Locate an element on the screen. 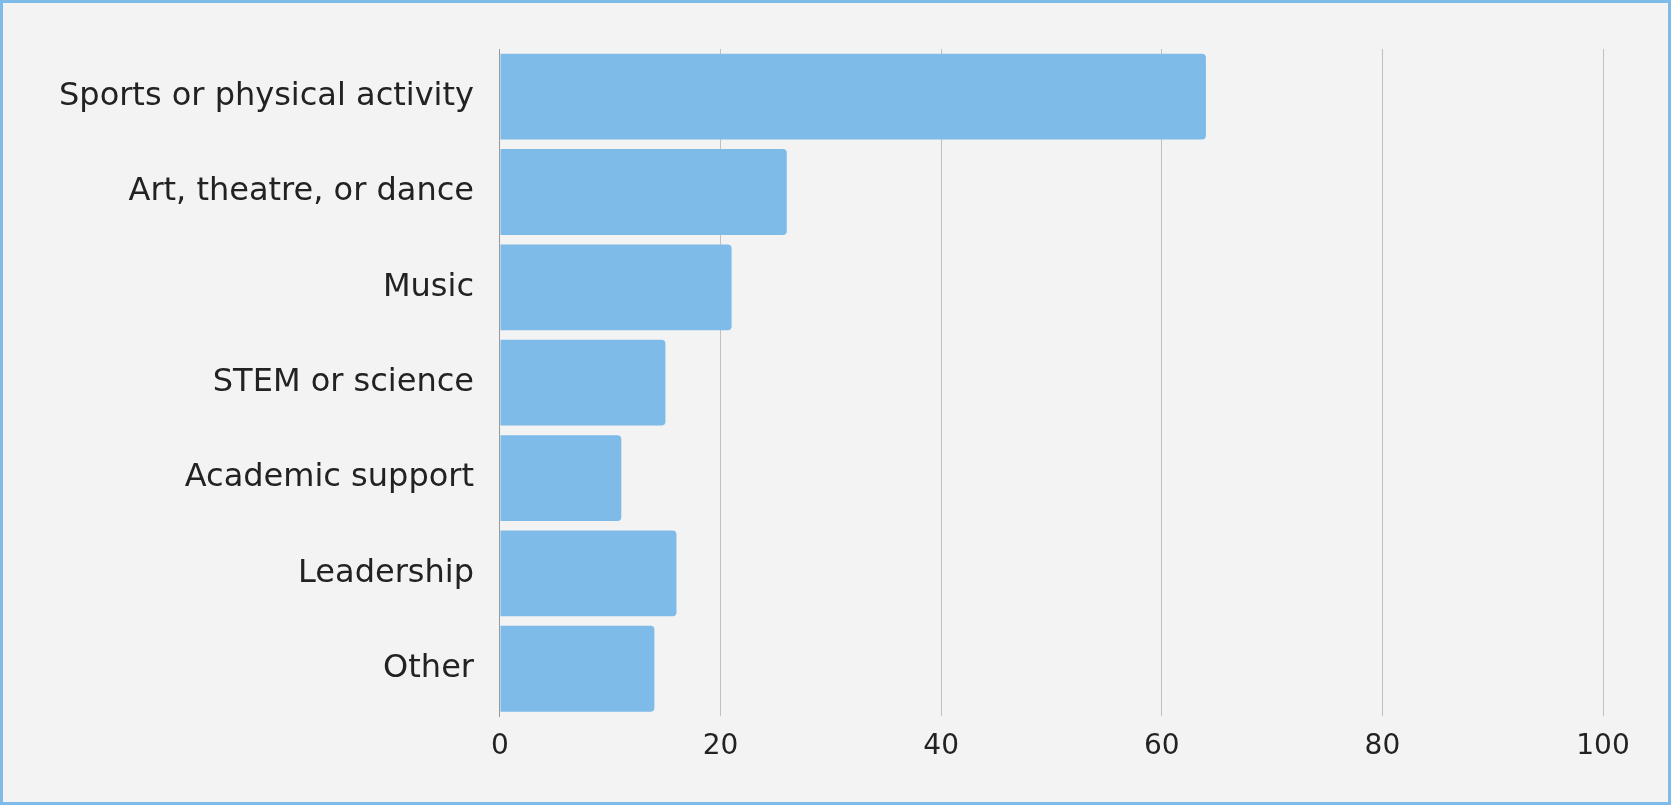 The width and height of the screenshot is (1671, 805). y-tick-label: Art, theatre, or dance is located at coordinates (301, 189).